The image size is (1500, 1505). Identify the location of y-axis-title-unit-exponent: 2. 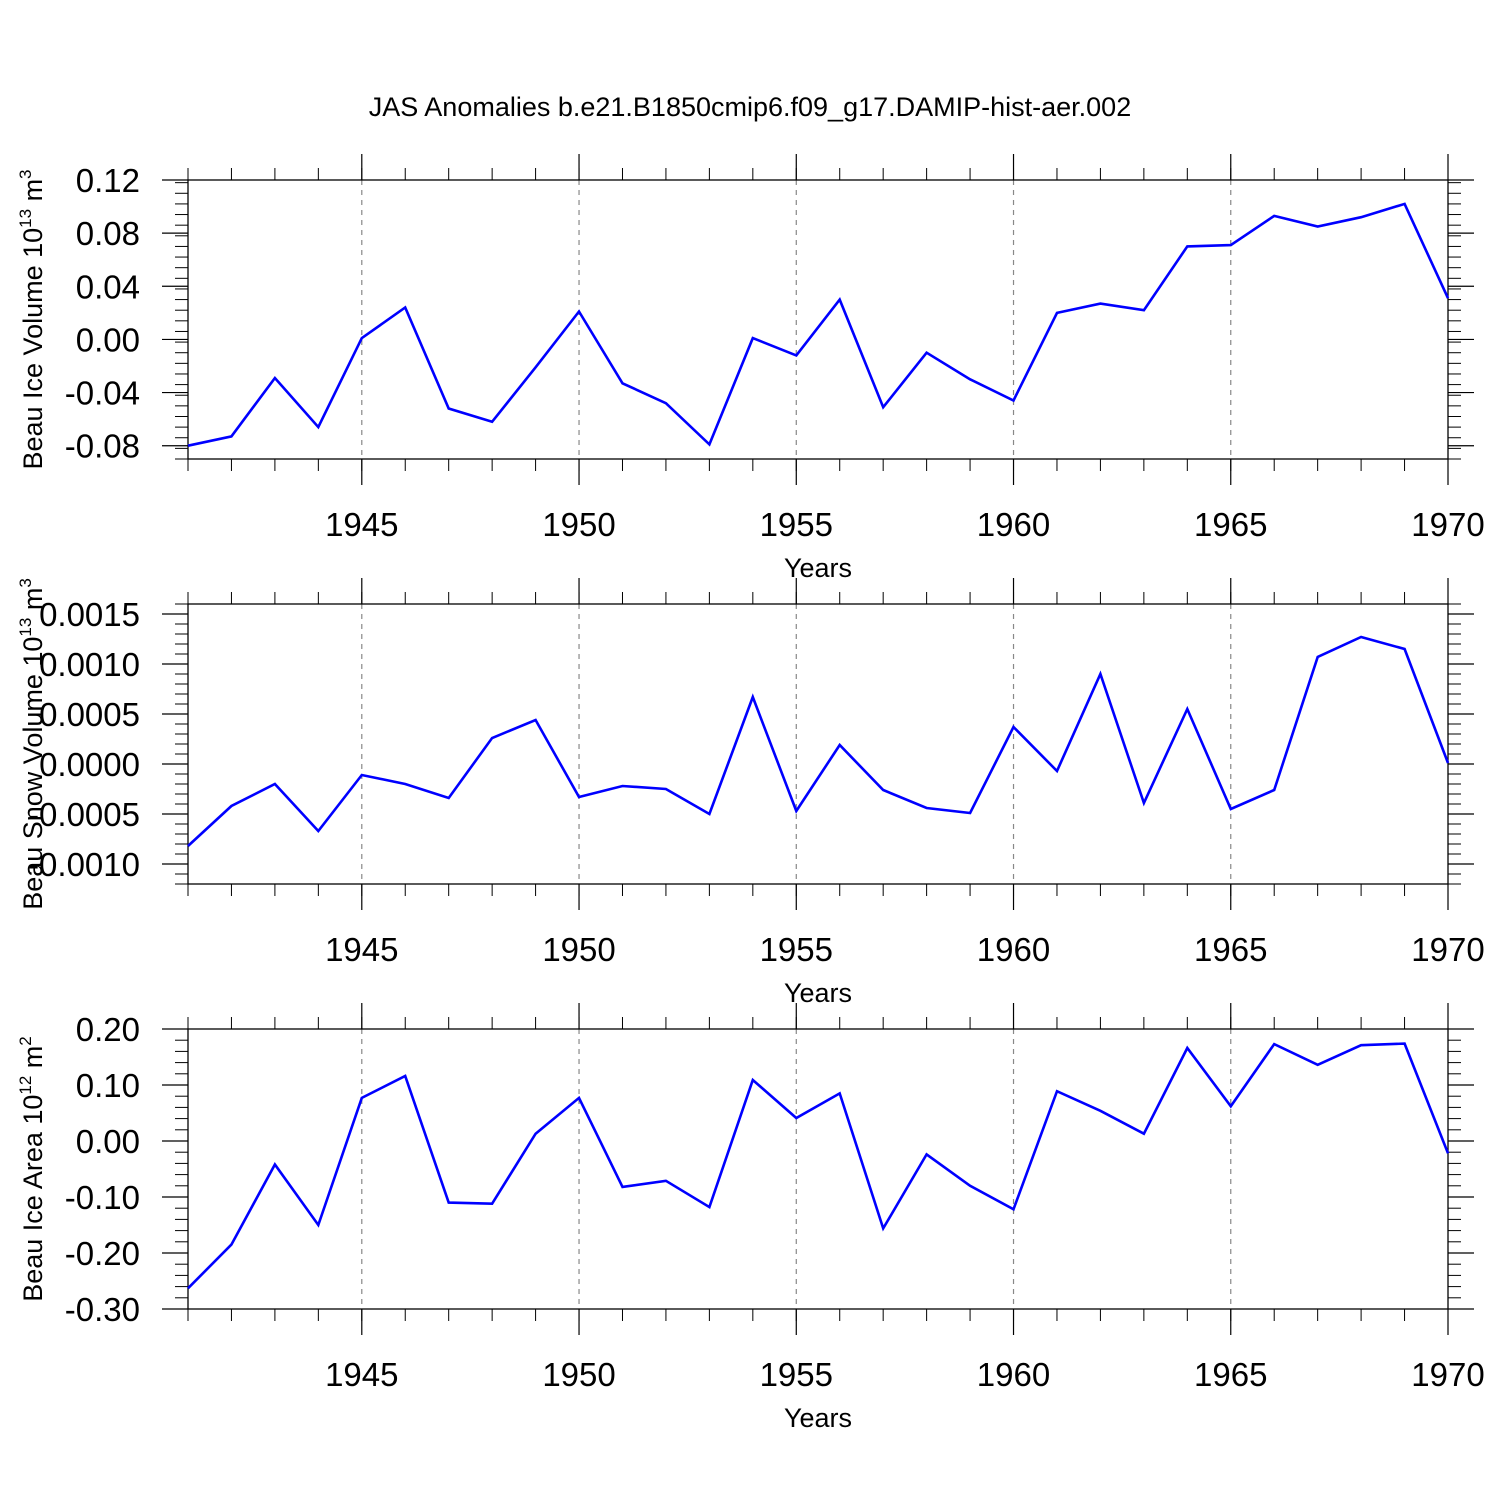
(25, 1040).